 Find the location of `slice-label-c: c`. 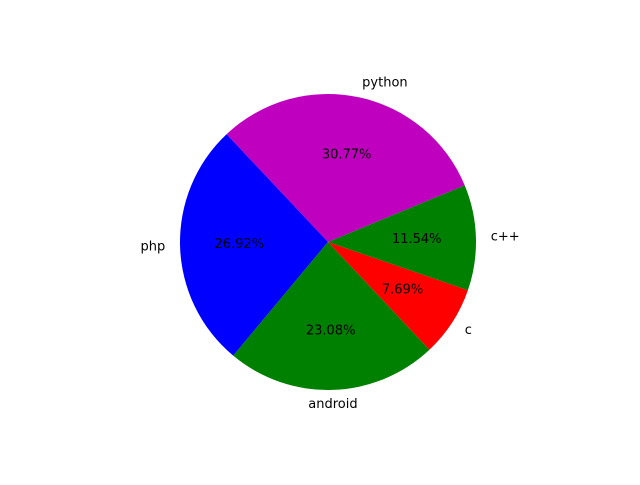

slice-label-c: c is located at coordinates (468, 330).